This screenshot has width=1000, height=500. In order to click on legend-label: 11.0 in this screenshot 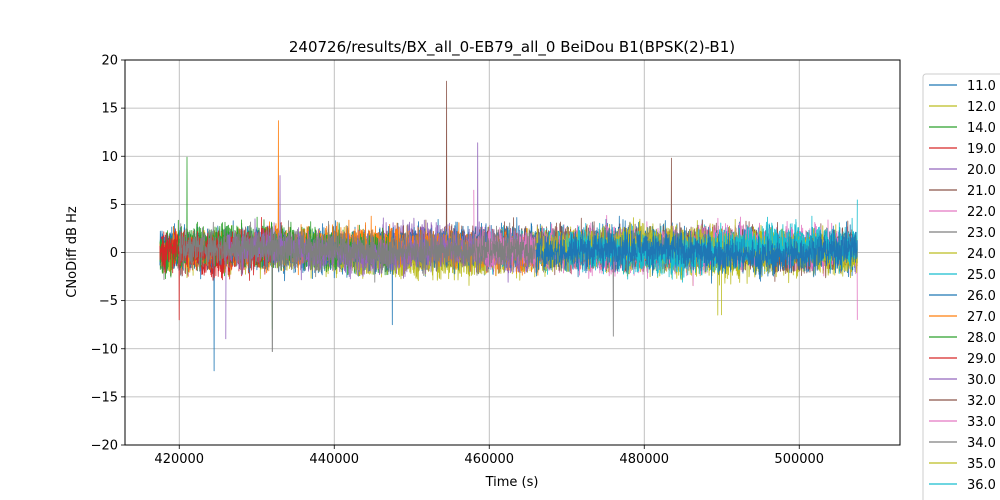, I will do `click(981, 86)`.